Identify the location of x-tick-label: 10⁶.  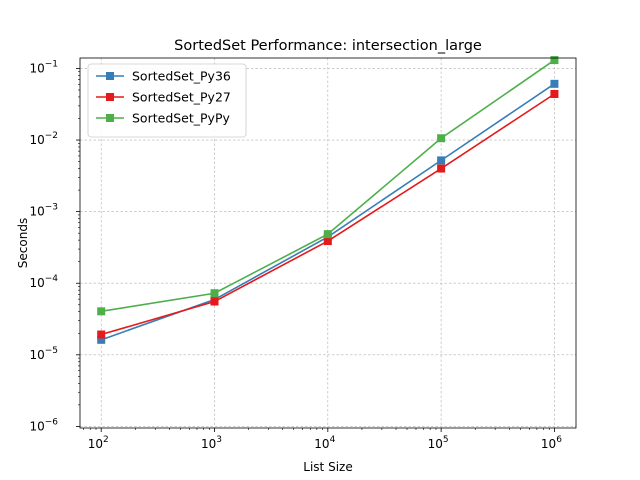
(551, 443).